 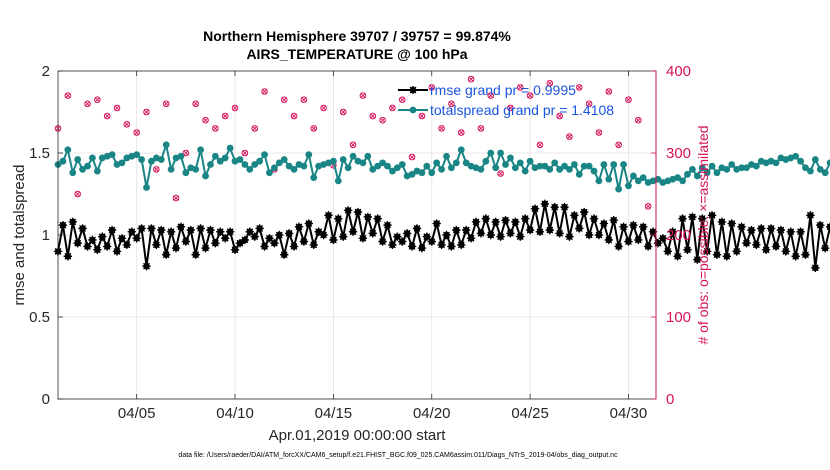 What do you see at coordinates (703, 234) in the screenshot?
I see `y-right-axis-label: # of obs: o=possible; ×=assimilated` at bounding box center [703, 234].